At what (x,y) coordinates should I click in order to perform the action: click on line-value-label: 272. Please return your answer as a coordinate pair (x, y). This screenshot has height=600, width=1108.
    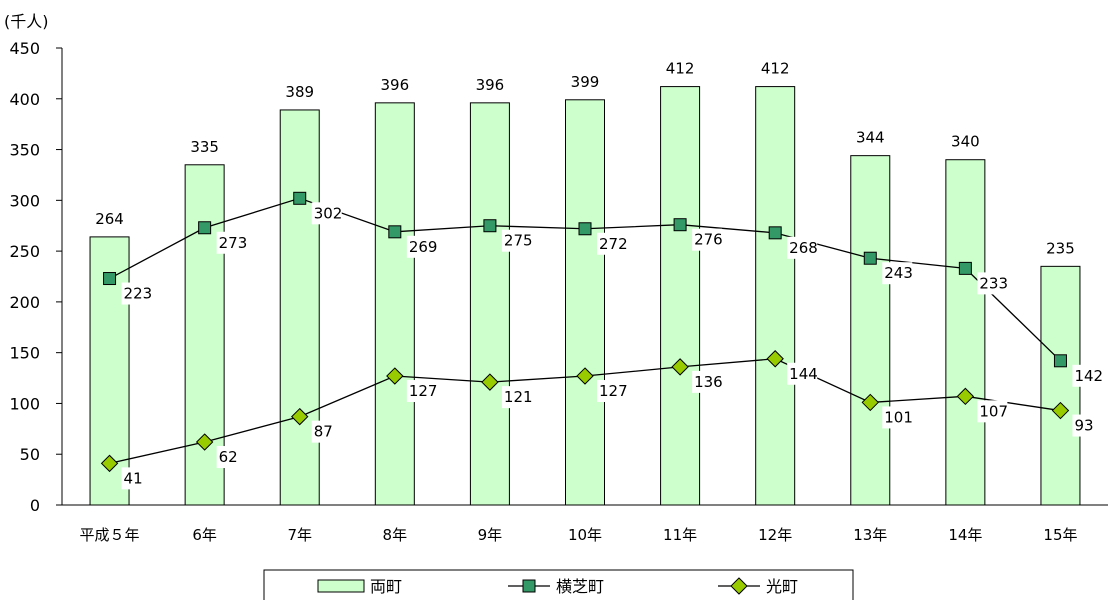
    Looking at the image, I should click on (613, 244).